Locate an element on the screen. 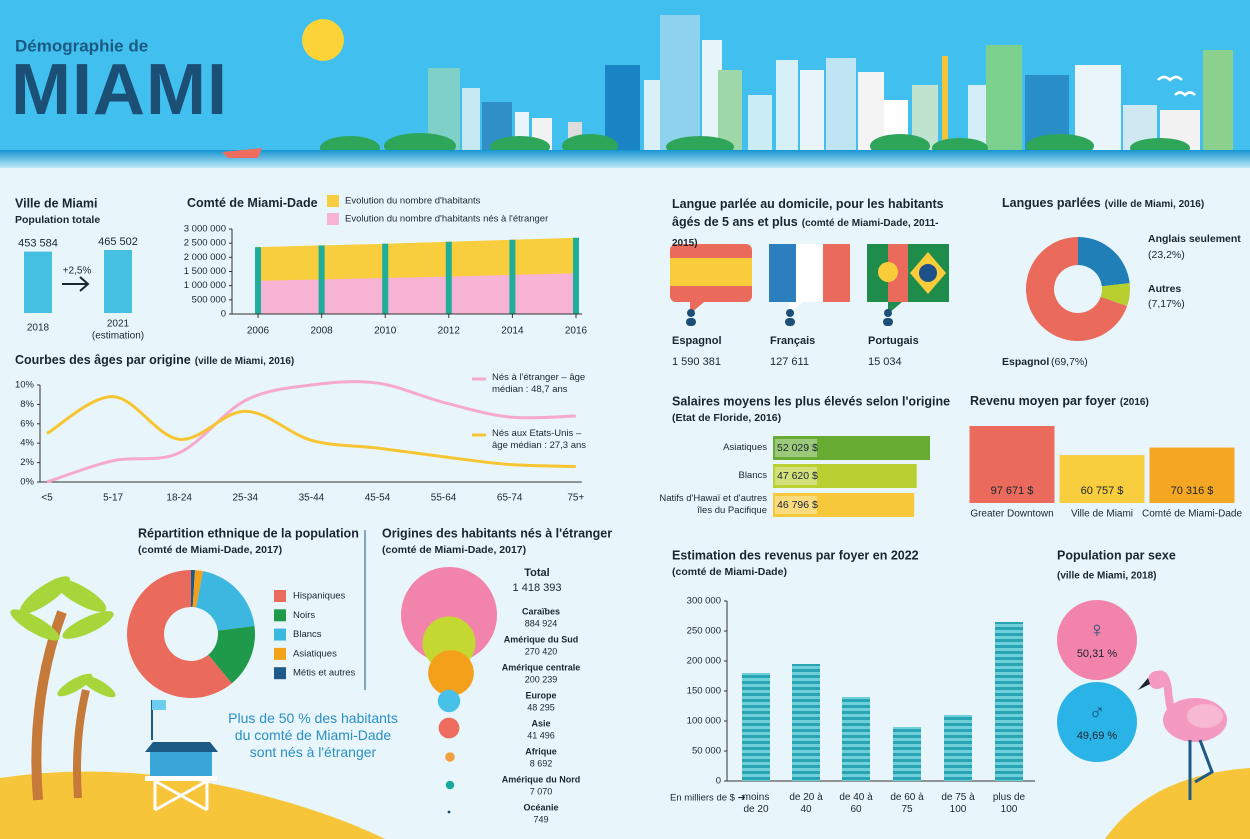 The image size is (1250, 839). chart-subtitle: (2016) is located at coordinates (1134, 402).